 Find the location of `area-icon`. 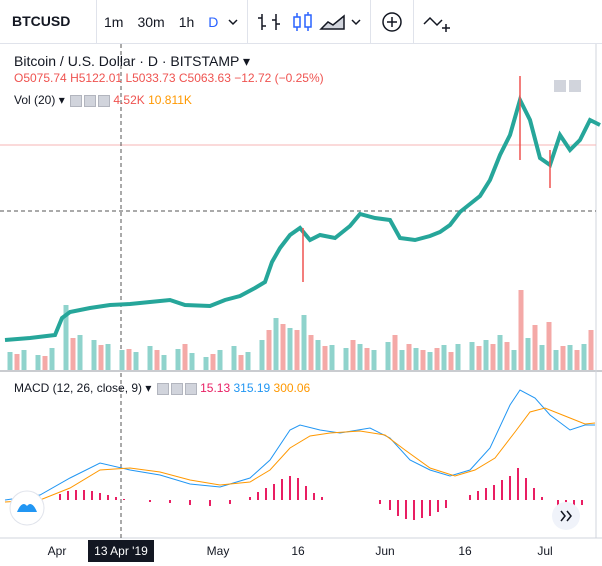

area-icon is located at coordinates (333, 22).